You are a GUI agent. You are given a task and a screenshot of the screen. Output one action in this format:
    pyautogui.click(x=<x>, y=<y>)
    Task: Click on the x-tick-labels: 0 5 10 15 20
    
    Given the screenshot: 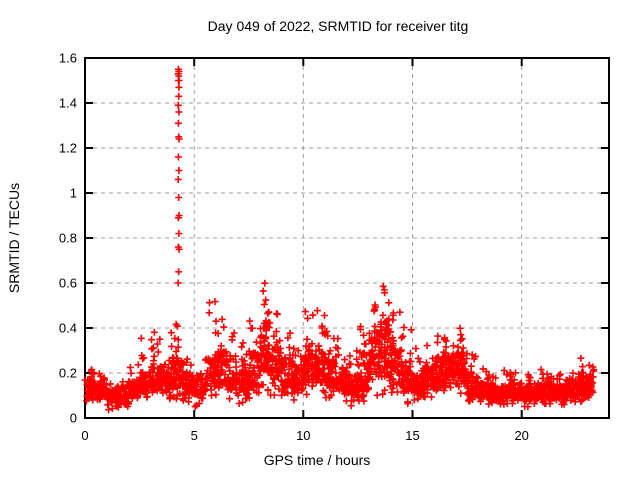 What is the action you would take?
    pyautogui.click(x=305, y=435)
    